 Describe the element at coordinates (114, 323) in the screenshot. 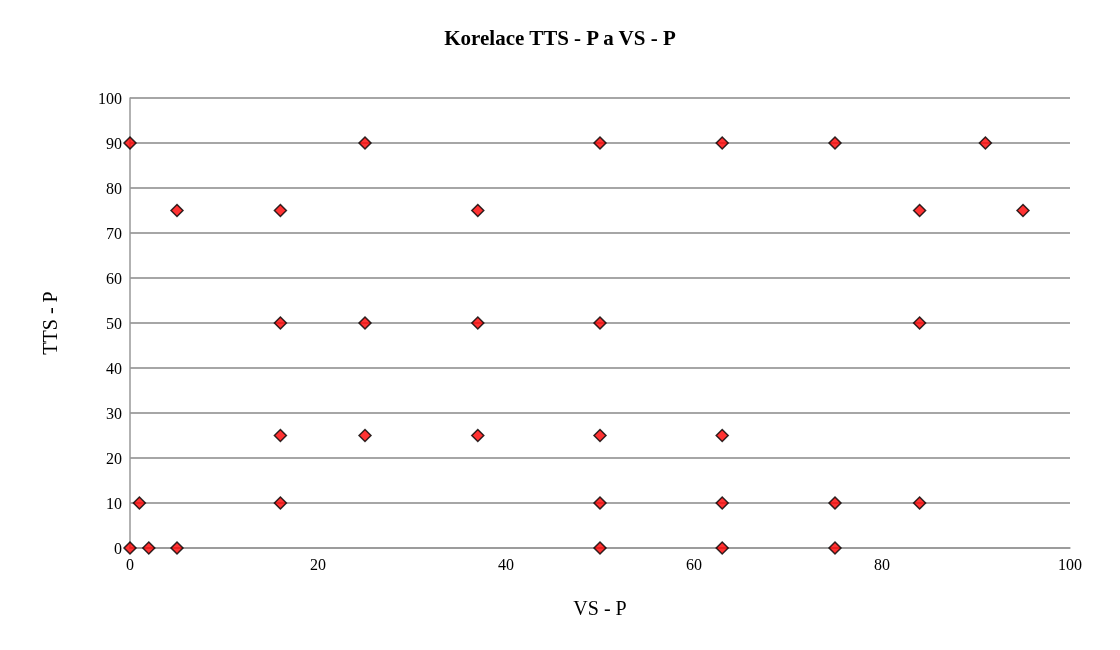

I see `y-tick-label: 50` at that location.